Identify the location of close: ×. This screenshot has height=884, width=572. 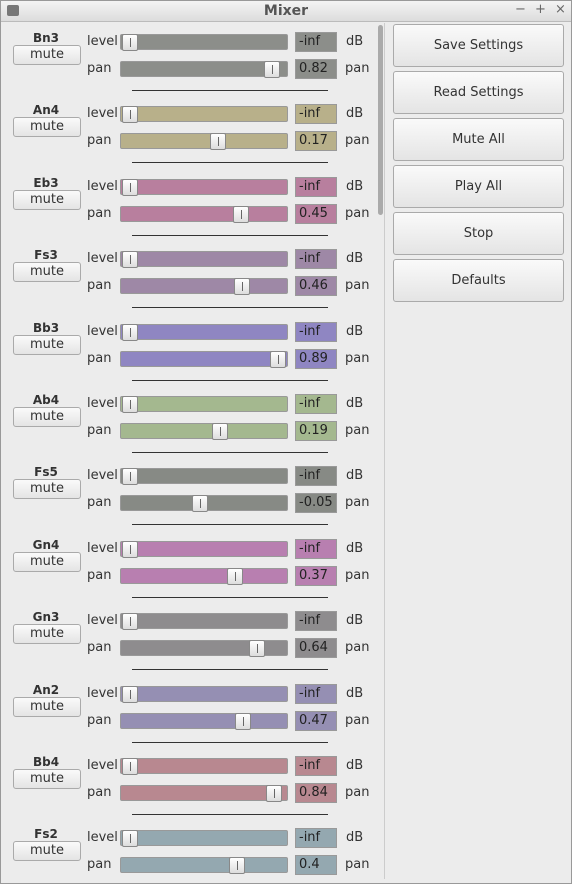
(560, 9).